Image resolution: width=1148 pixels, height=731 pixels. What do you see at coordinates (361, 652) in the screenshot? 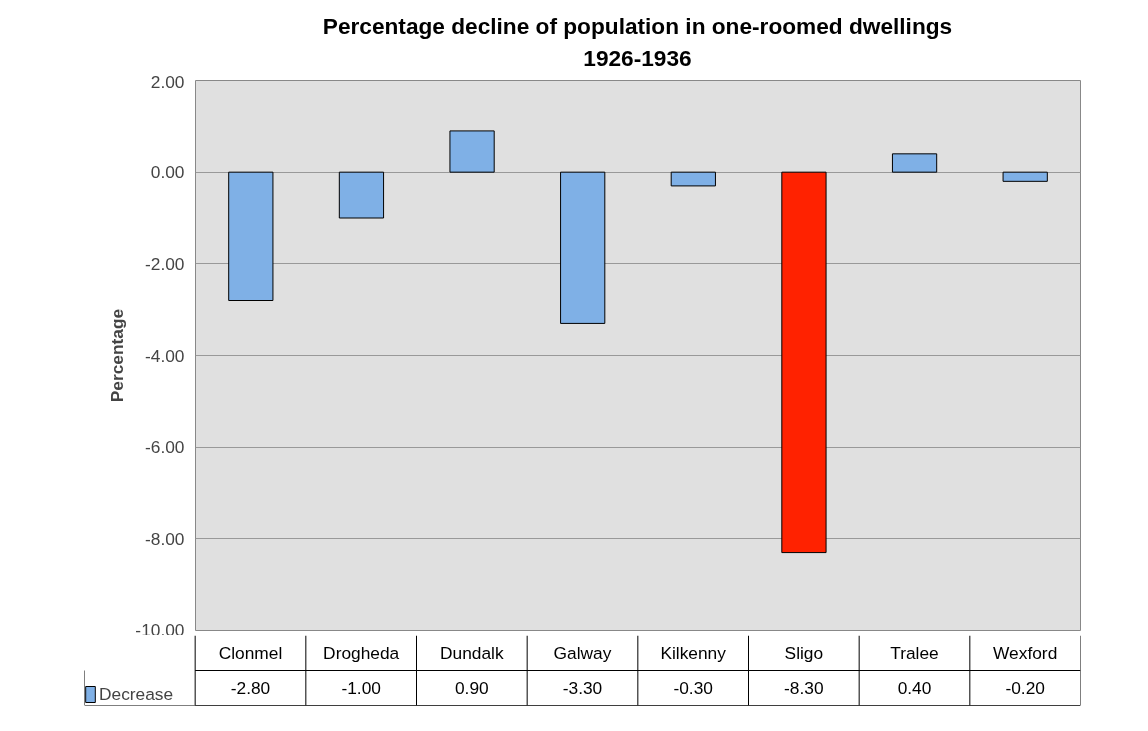
I see `x-tick-label: Drogheda` at bounding box center [361, 652].